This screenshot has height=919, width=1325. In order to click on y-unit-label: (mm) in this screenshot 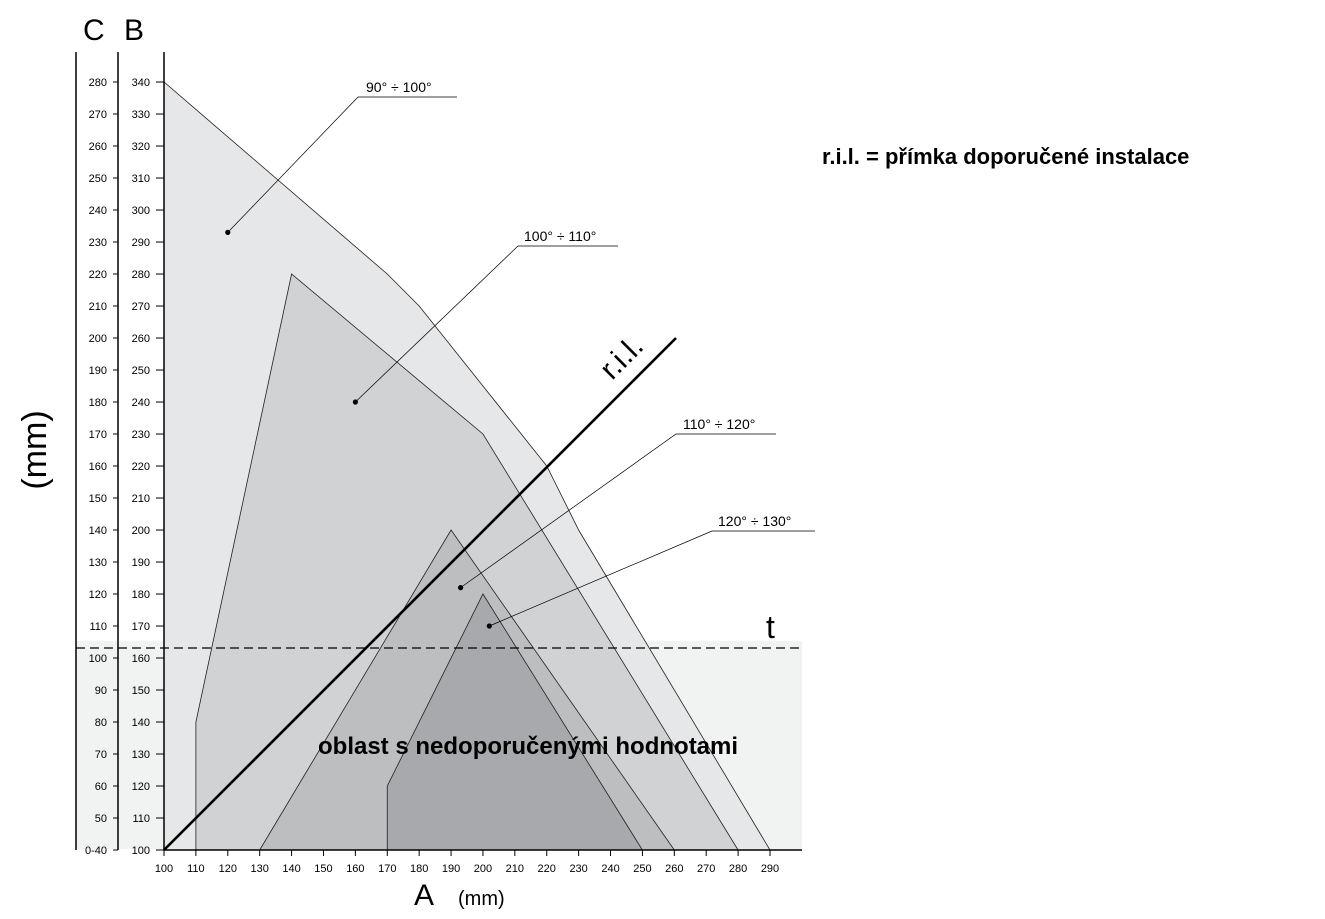, I will do `click(35, 449)`.